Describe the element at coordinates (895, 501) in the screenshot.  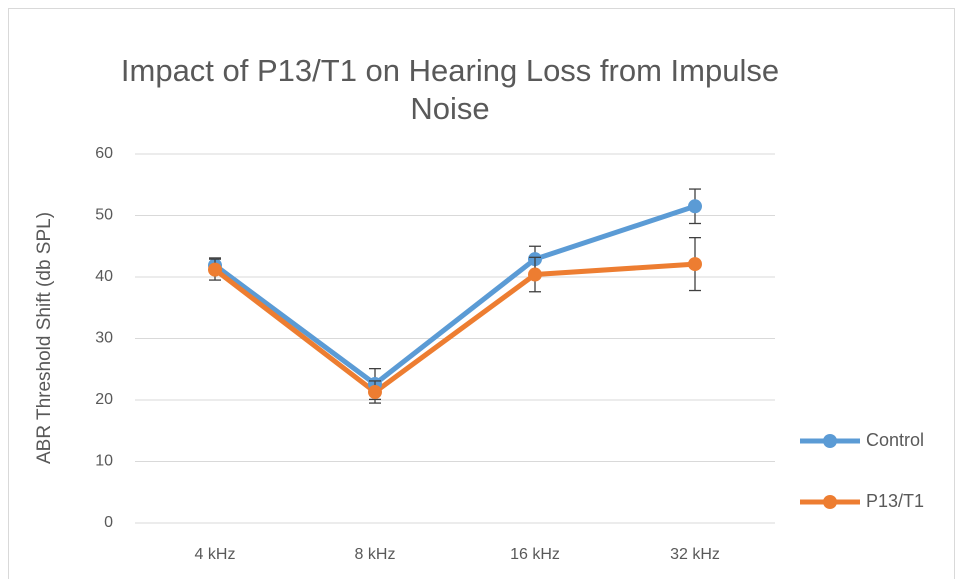
I see `legend-label: P13/T1` at that location.